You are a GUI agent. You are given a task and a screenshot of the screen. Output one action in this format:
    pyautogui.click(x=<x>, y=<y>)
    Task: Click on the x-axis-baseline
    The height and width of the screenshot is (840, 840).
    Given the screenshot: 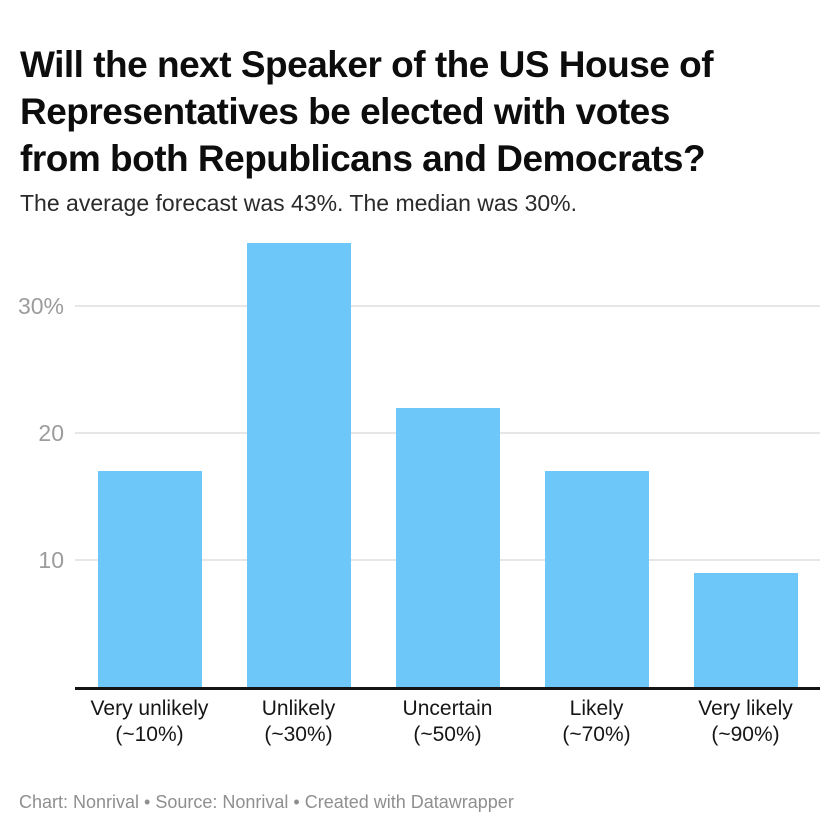 What is the action you would take?
    pyautogui.click(x=447, y=688)
    